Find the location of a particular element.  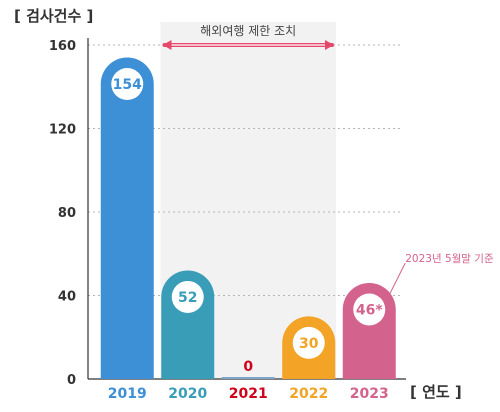

value-label: 46* is located at coordinates (369, 310).